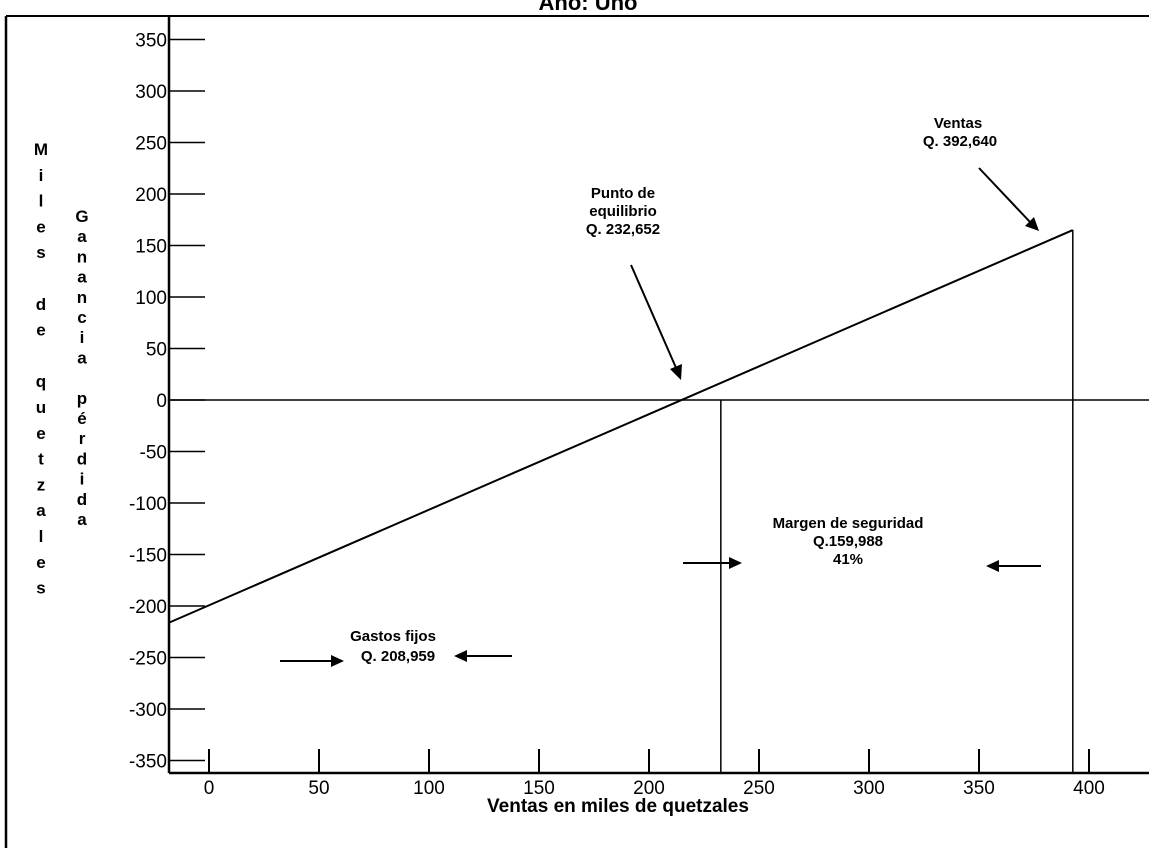 The width and height of the screenshot is (1149, 848). What do you see at coordinates (81, 418) in the screenshot?
I see `y-label-inner-letter: é` at bounding box center [81, 418].